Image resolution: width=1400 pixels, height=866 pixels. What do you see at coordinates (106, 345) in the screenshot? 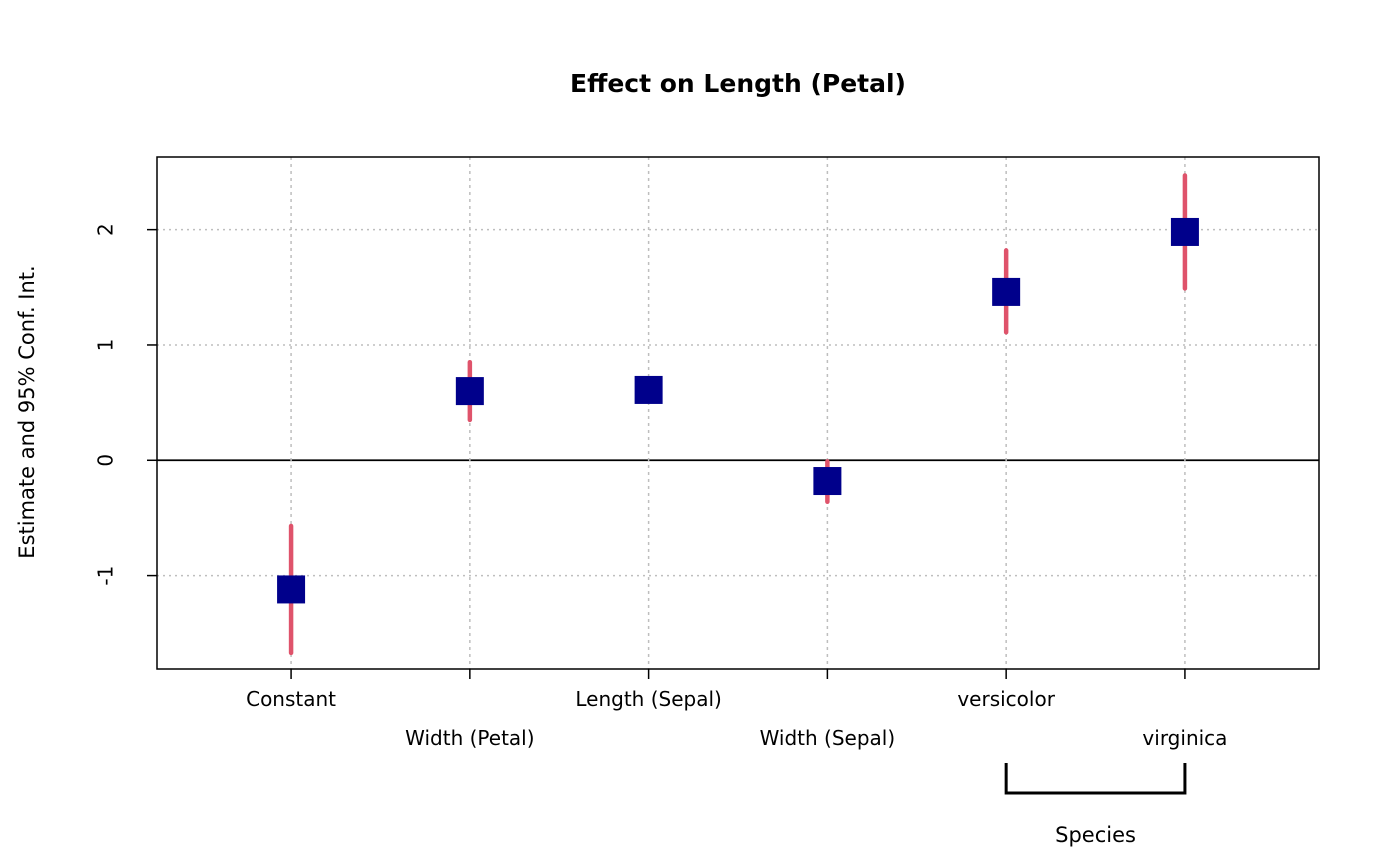
I see `y-tick-label: 1` at bounding box center [106, 345].